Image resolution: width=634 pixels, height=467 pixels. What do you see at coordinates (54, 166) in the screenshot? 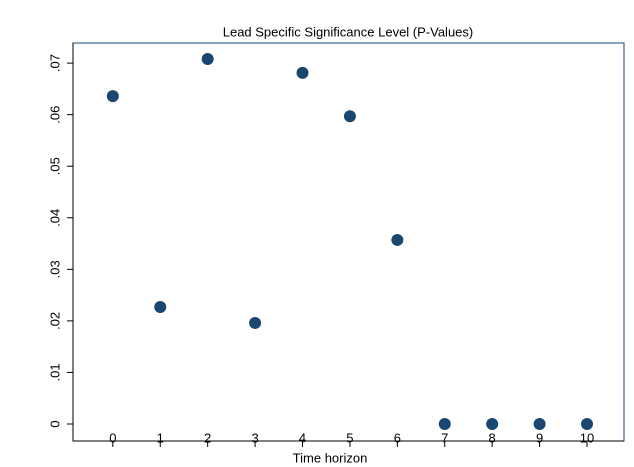
I see `y-tick-label: .05` at bounding box center [54, 166].